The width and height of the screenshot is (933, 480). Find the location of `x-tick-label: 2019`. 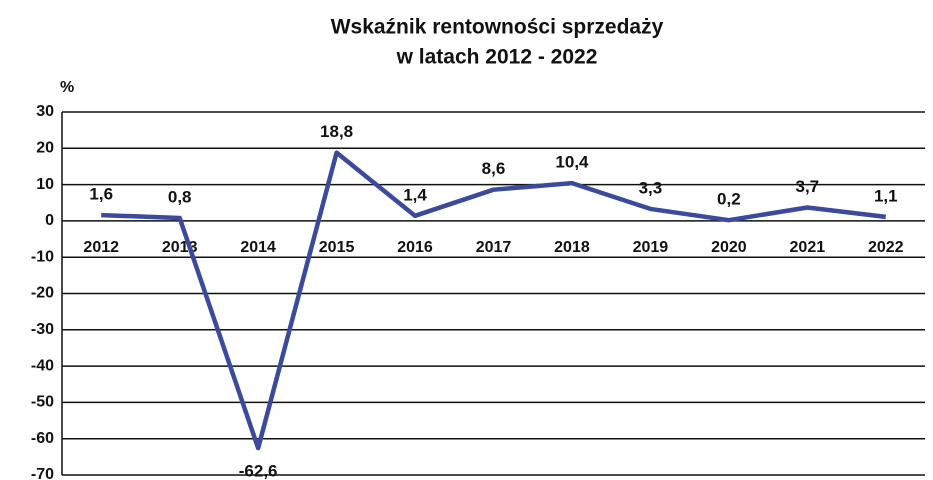

x-tick-label: 2019 is located at coordinates (651, 247).